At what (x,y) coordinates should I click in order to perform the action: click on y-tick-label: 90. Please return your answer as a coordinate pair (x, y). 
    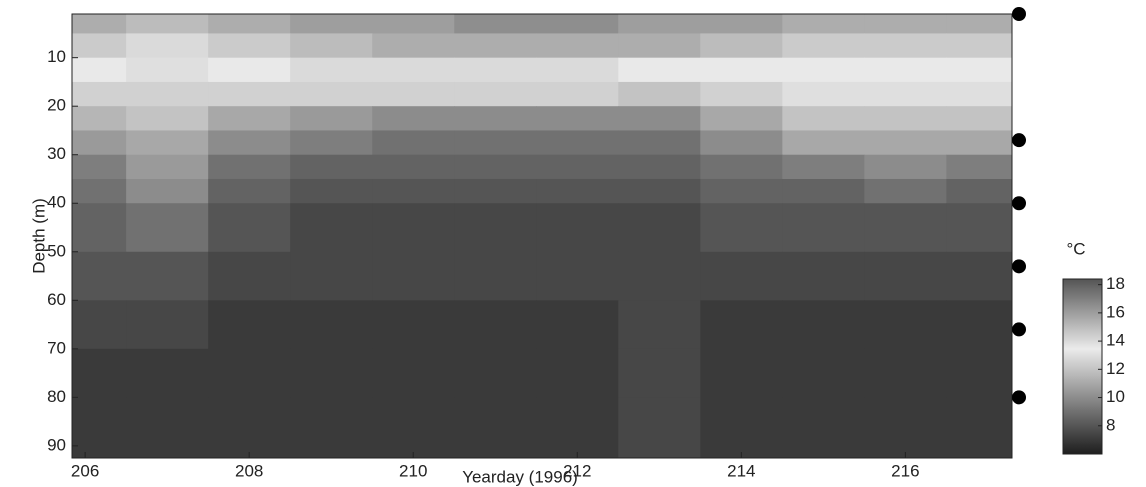
    Looking at the image, I should click on (56, 444).